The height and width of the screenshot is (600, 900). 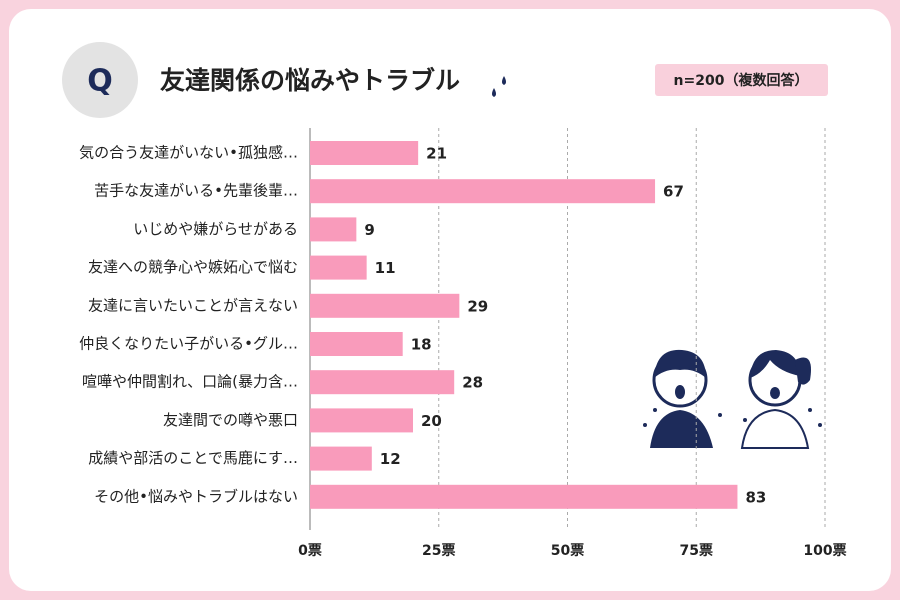 What do you see at coordinates (421, 345) in the screenshot?
I see `value-label: 18` at bounding box center [421, 345].